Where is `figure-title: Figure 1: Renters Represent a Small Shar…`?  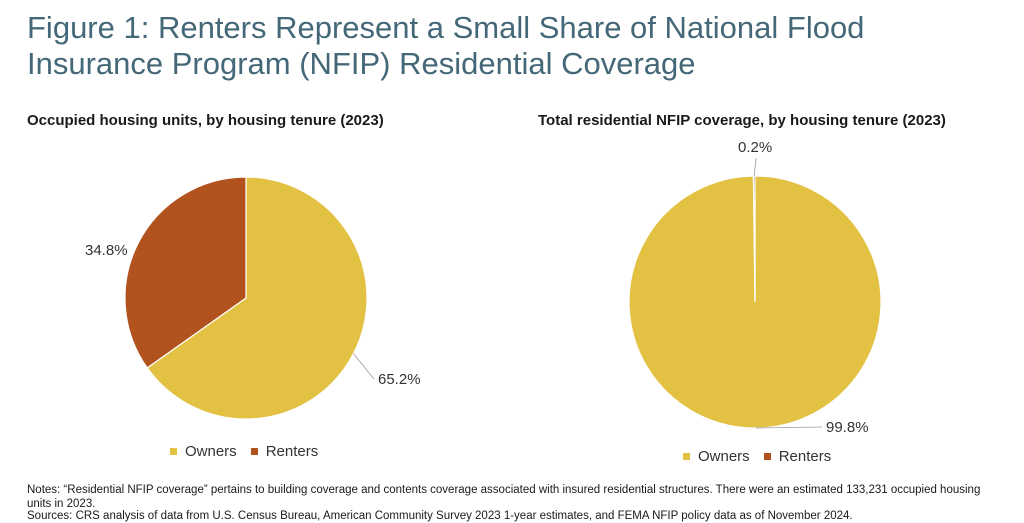
figure-title: Figure 1: Renters Represent a Small Shar… is located at coordinates (446, 45).